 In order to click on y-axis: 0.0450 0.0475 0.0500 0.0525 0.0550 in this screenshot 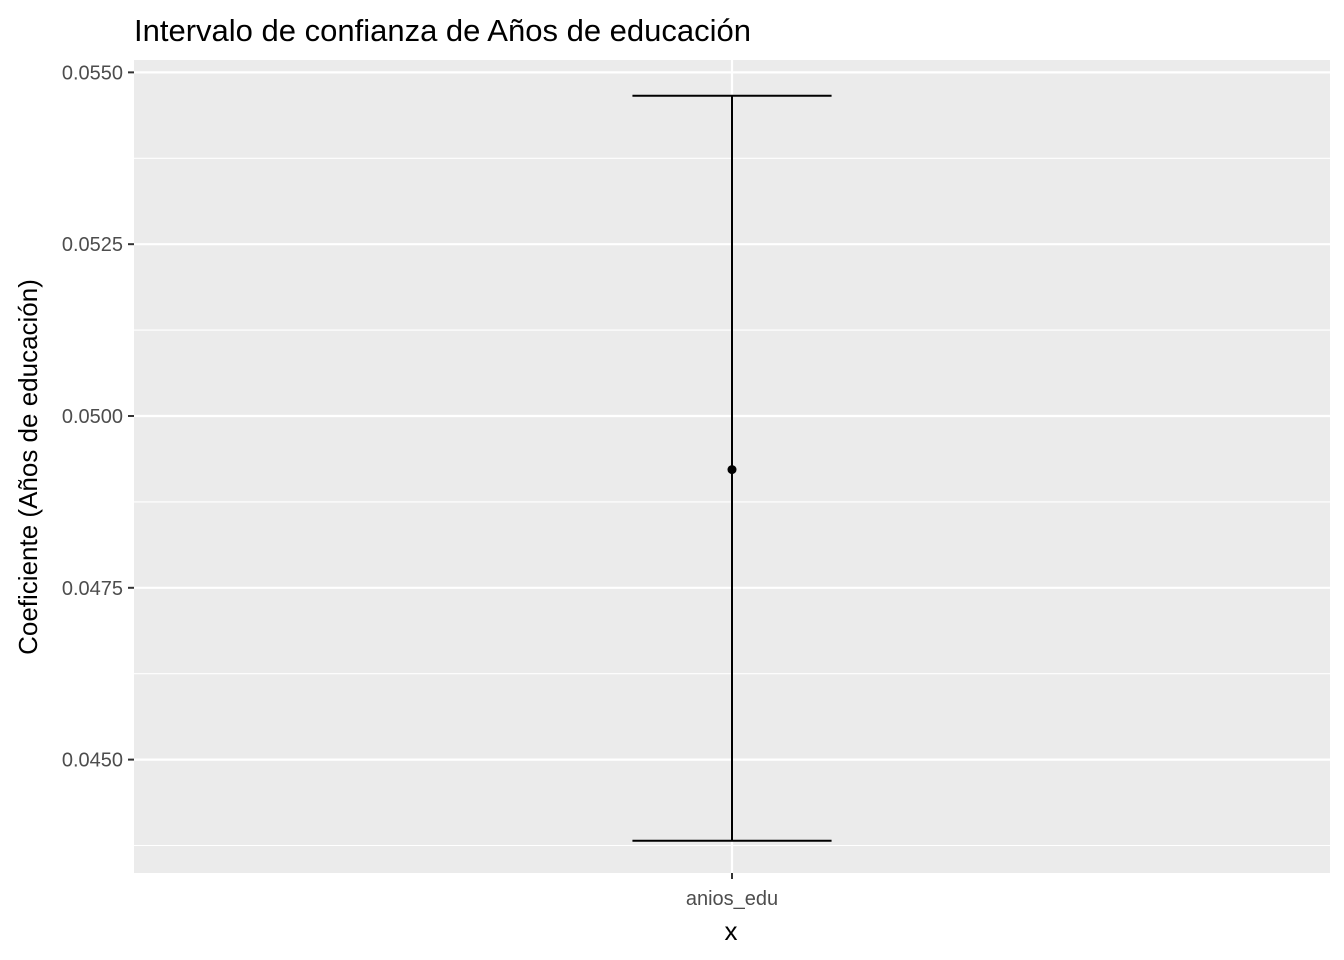, I will do `click(98, 417)`.